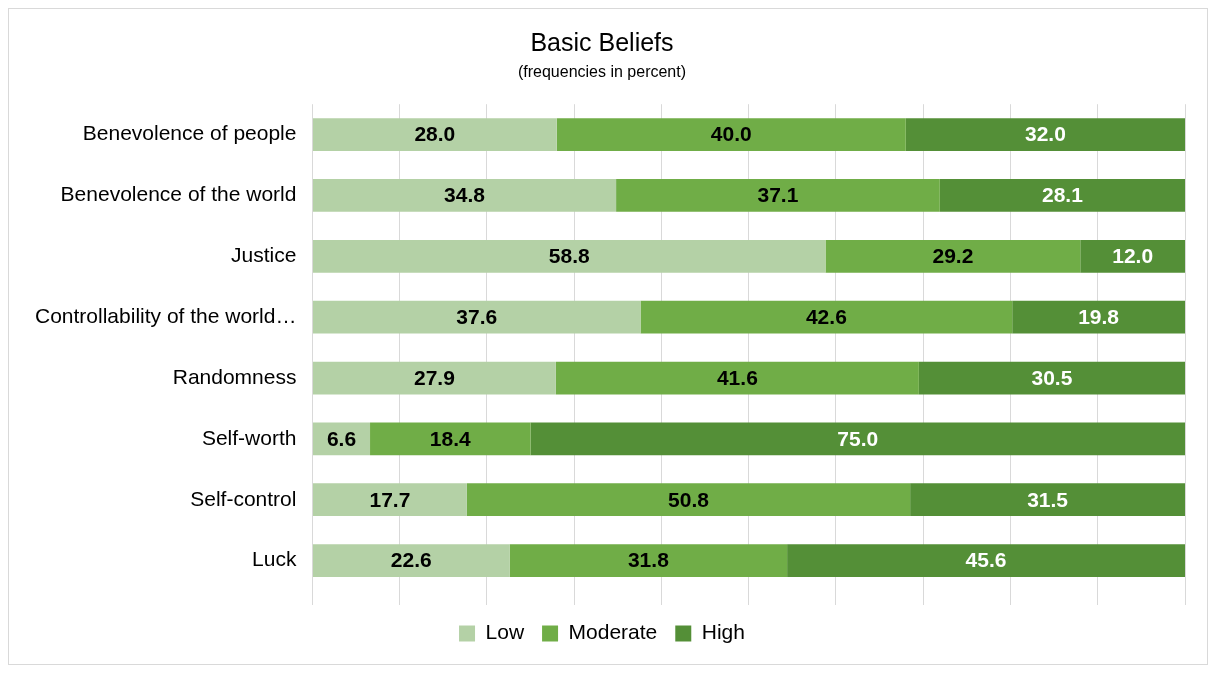 Image resolution: width=1216 pixels, height=673 pixels. I want to click on data-label: 50.8, so click(689, 499).